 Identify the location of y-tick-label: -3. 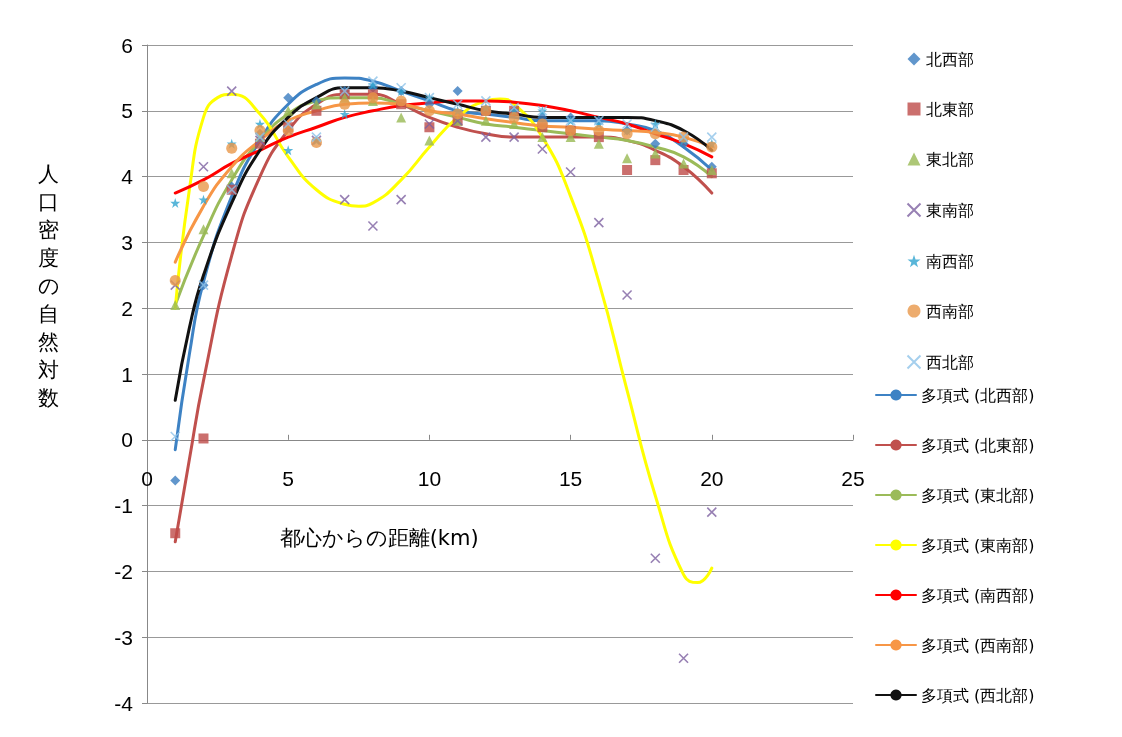
(123, 637).